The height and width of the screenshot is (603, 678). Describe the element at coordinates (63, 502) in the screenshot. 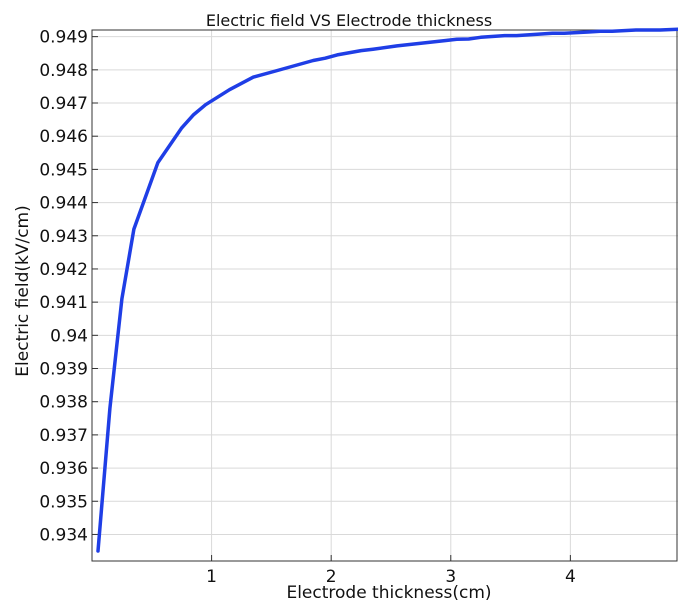

I see `y-tick-label: 0.935` at that location.